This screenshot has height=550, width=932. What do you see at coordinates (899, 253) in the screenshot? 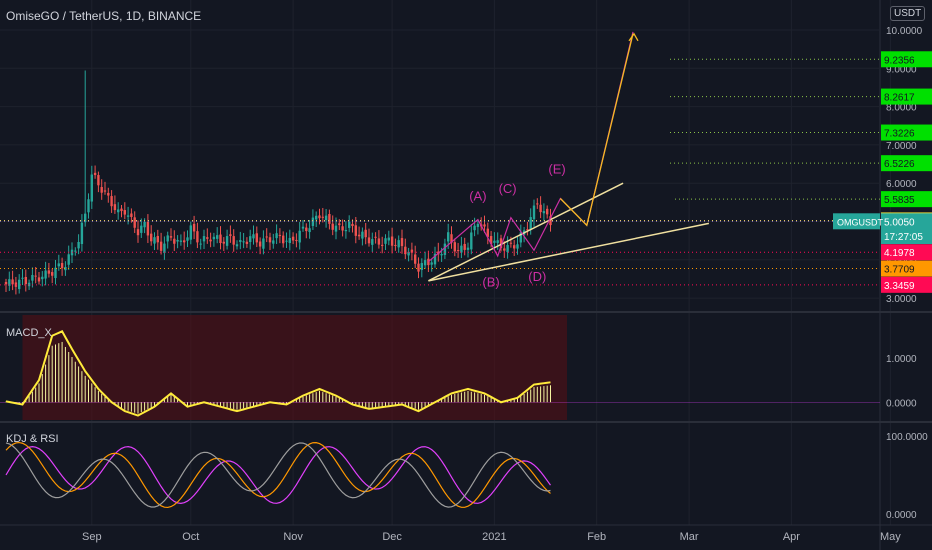
I see `price-label: 4.1978` at bounding box center [899, 253].